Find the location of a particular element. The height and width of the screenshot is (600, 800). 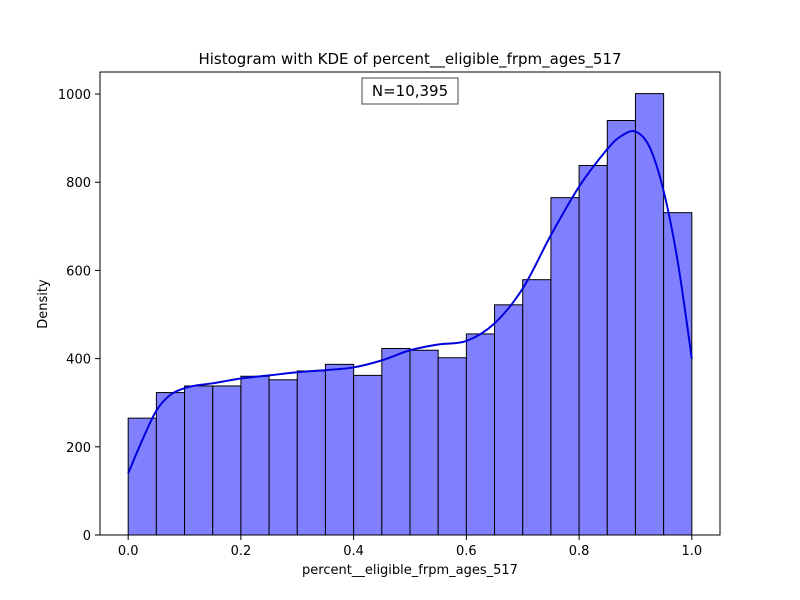

y-tick-label-4: 800 is located at coordinates (78, 183).